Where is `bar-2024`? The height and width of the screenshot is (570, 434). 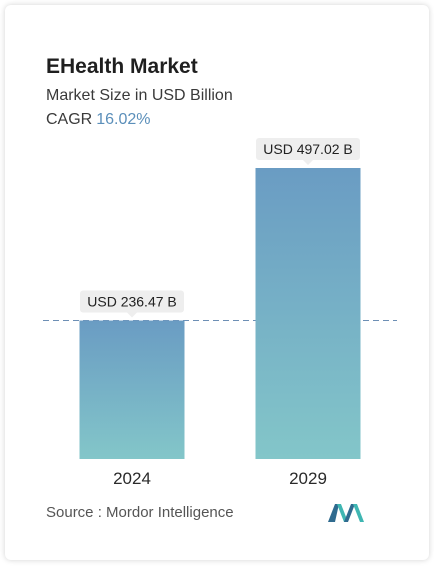
bar-2024 is located at coordinates (132, 389).